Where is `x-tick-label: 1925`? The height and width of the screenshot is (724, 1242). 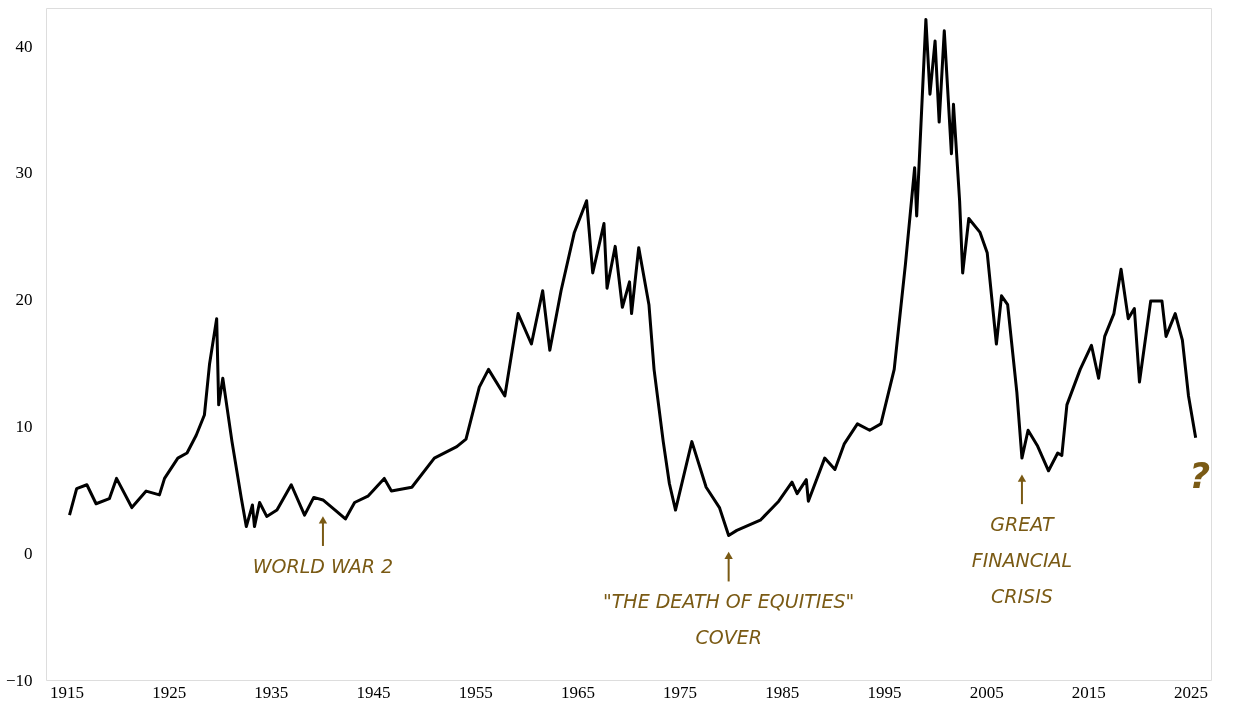 x-tick-label: 1925 is located at coordinates (169, 692).